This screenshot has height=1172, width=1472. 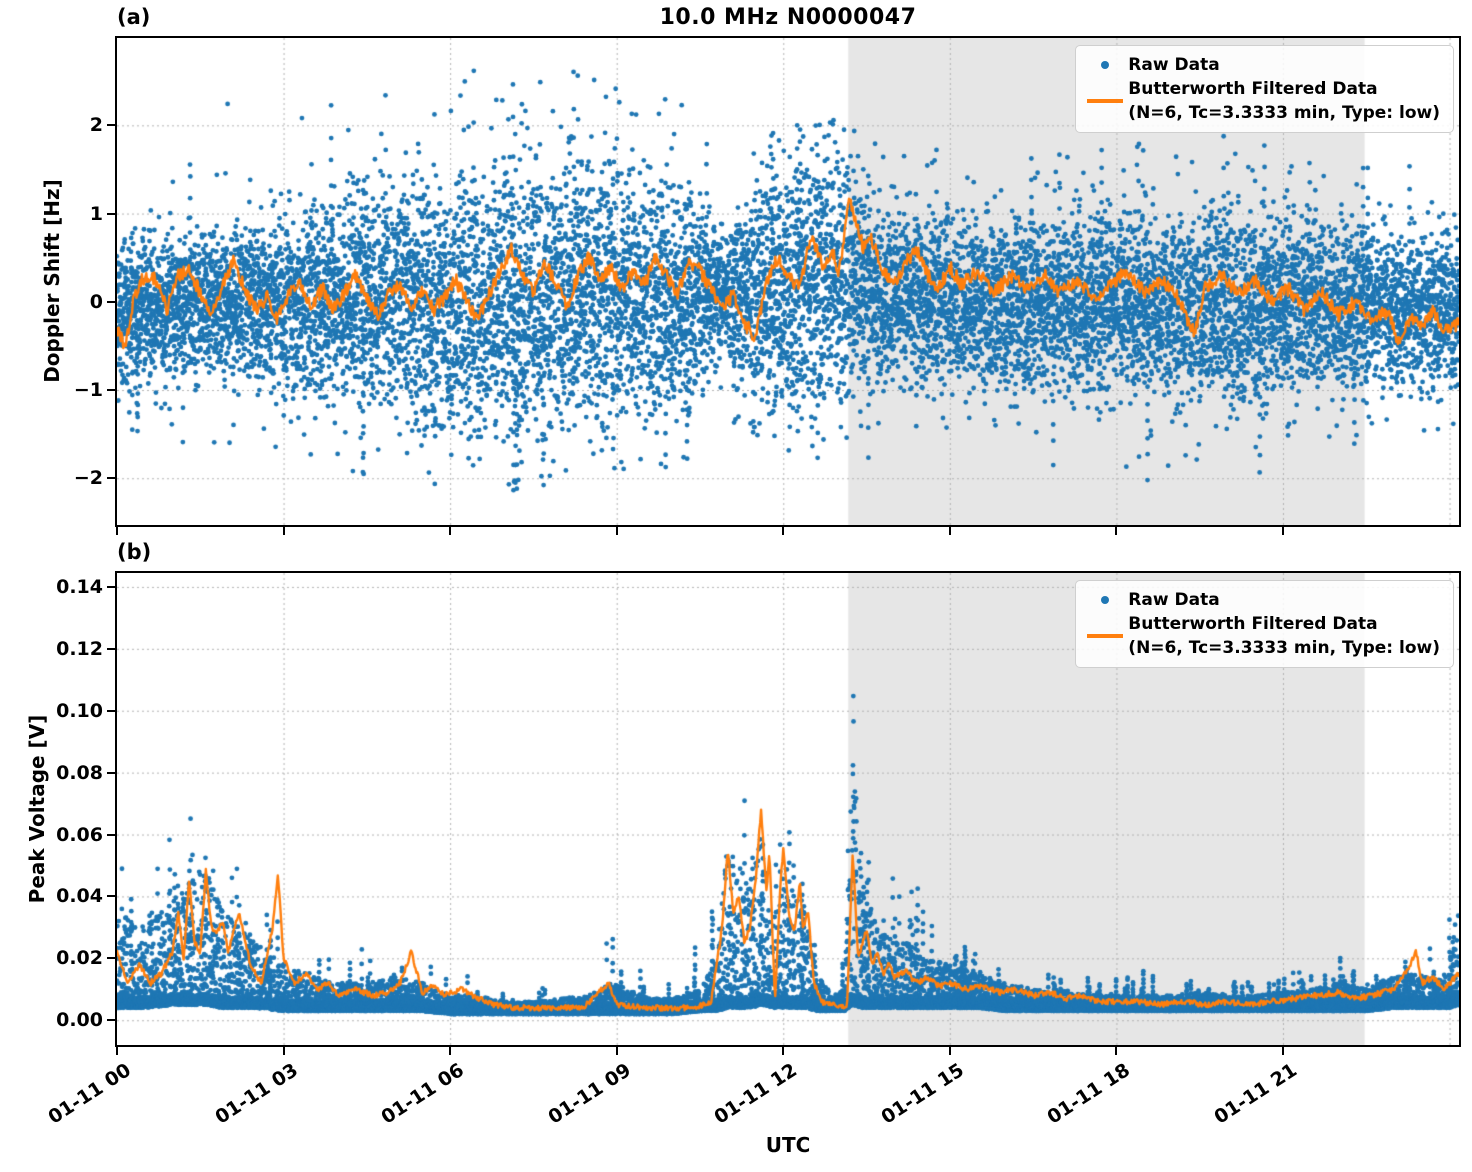 What do you see at coordinates (1255, 1094) in the screenshot?
I see `x-tick-label: 01-11 21` at bounding box center [1255, 1094].